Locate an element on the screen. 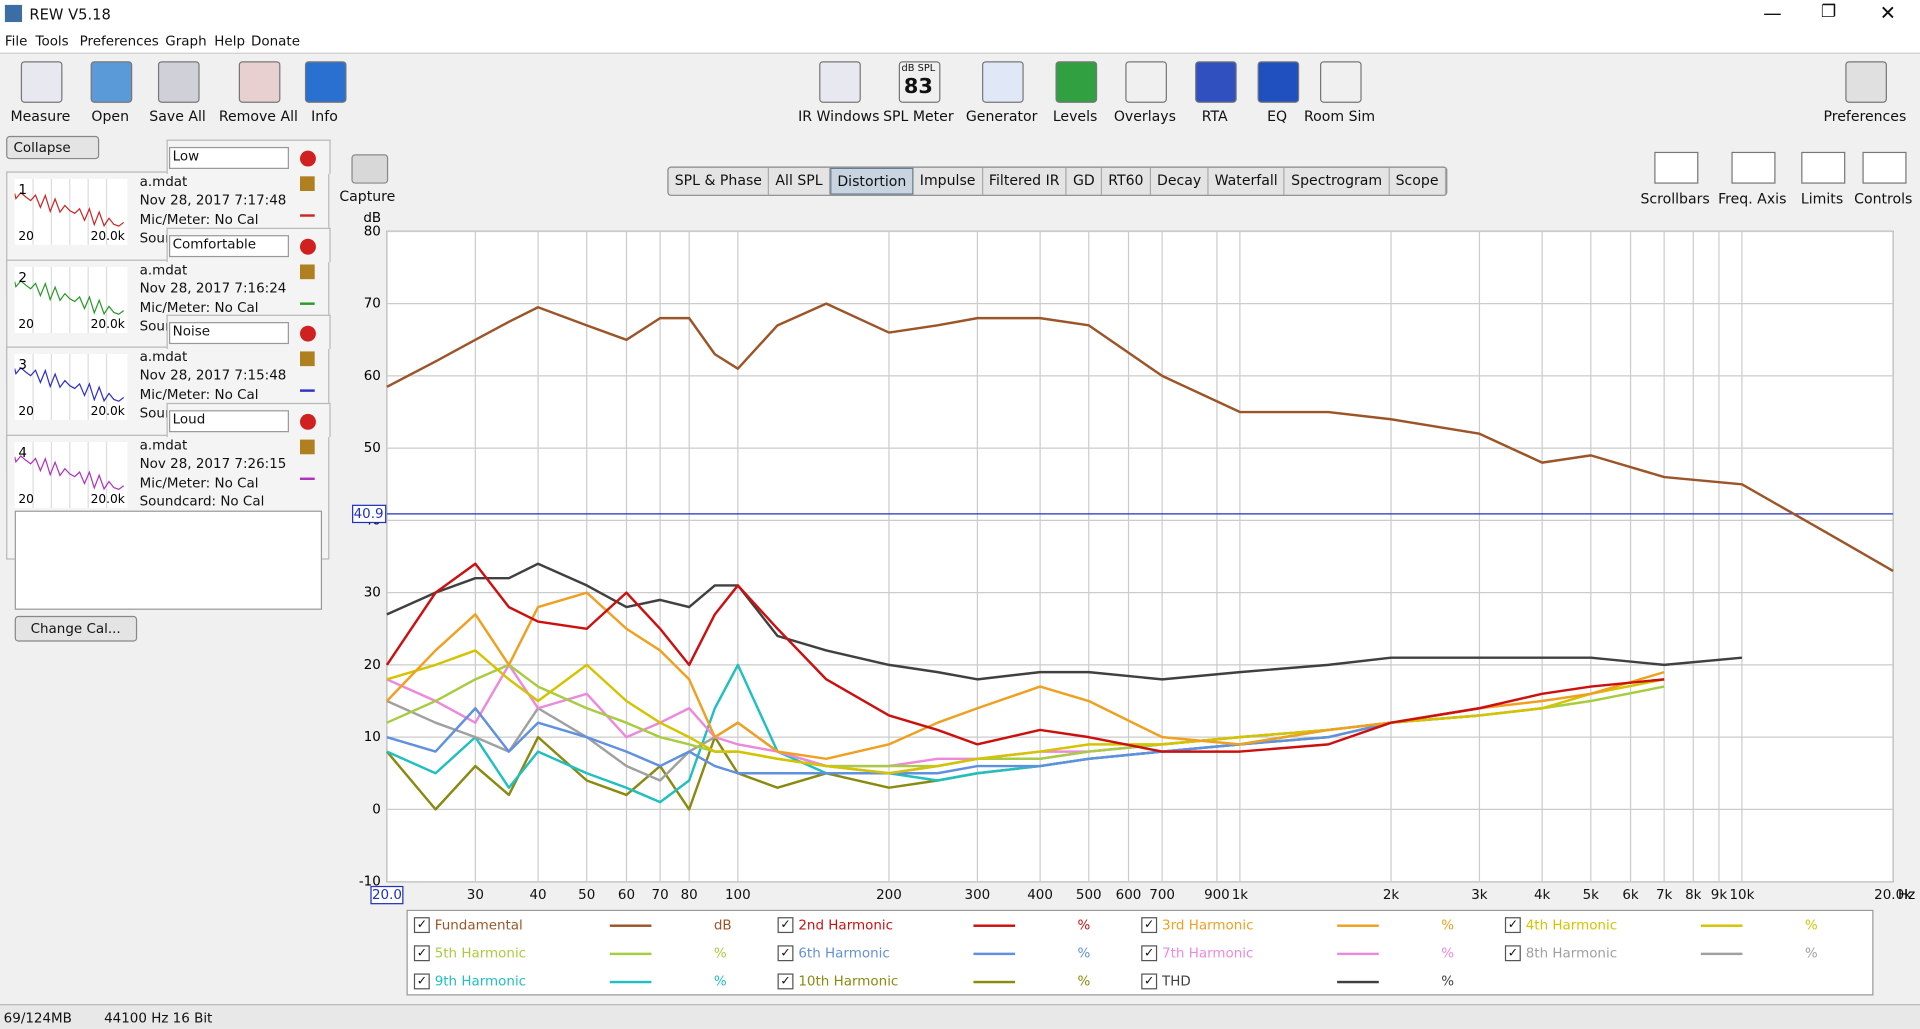 The width and height of the screenshot is (1920, 1029). thumb-curve is located at coordinates (69, 384).